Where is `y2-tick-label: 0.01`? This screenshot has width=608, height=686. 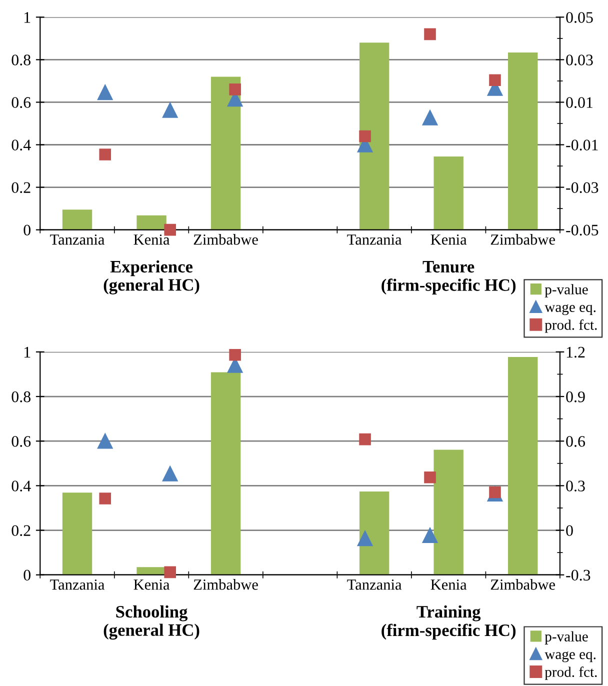 y2-tick-label: 0.01 is located at coordinates (579, 102).